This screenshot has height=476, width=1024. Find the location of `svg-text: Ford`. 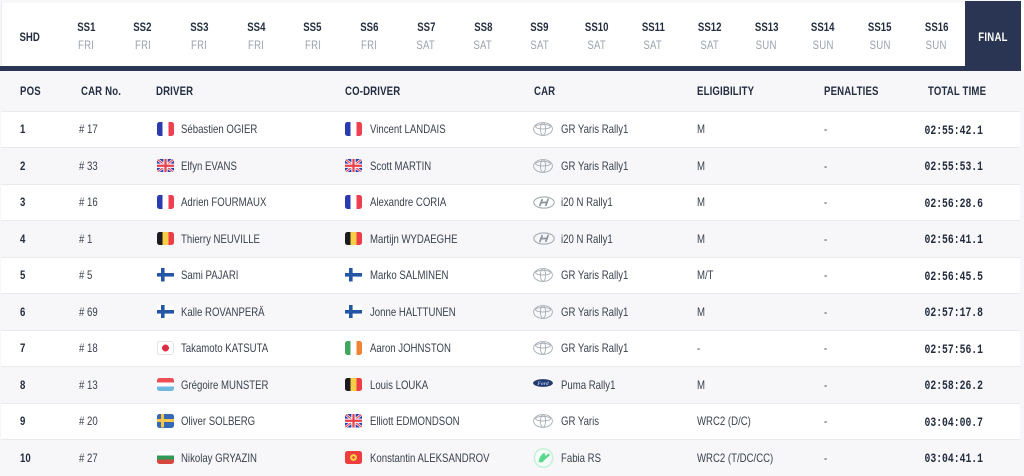

svg-text: Ford is located at coordinates (543, 384).